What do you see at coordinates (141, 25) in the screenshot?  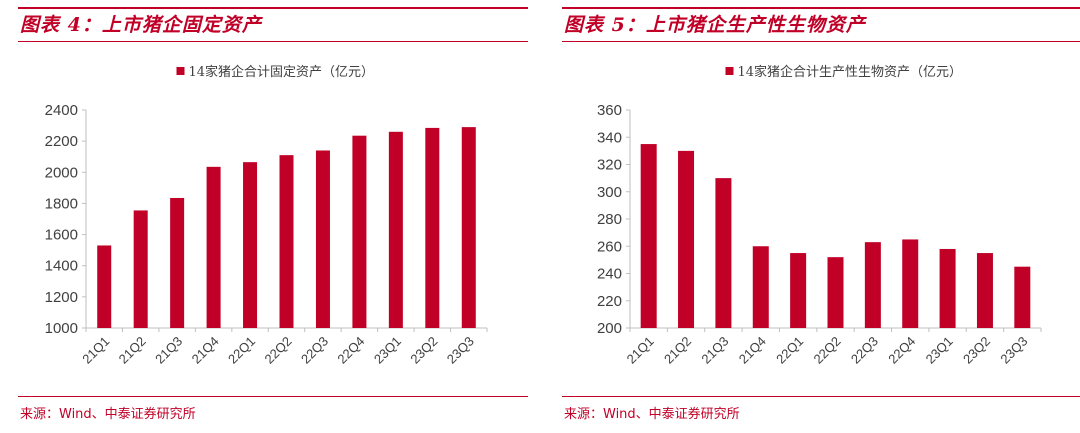 I see `chart-title: 图表 4：上市猪企固定资产` at bounding box center [141, 25].